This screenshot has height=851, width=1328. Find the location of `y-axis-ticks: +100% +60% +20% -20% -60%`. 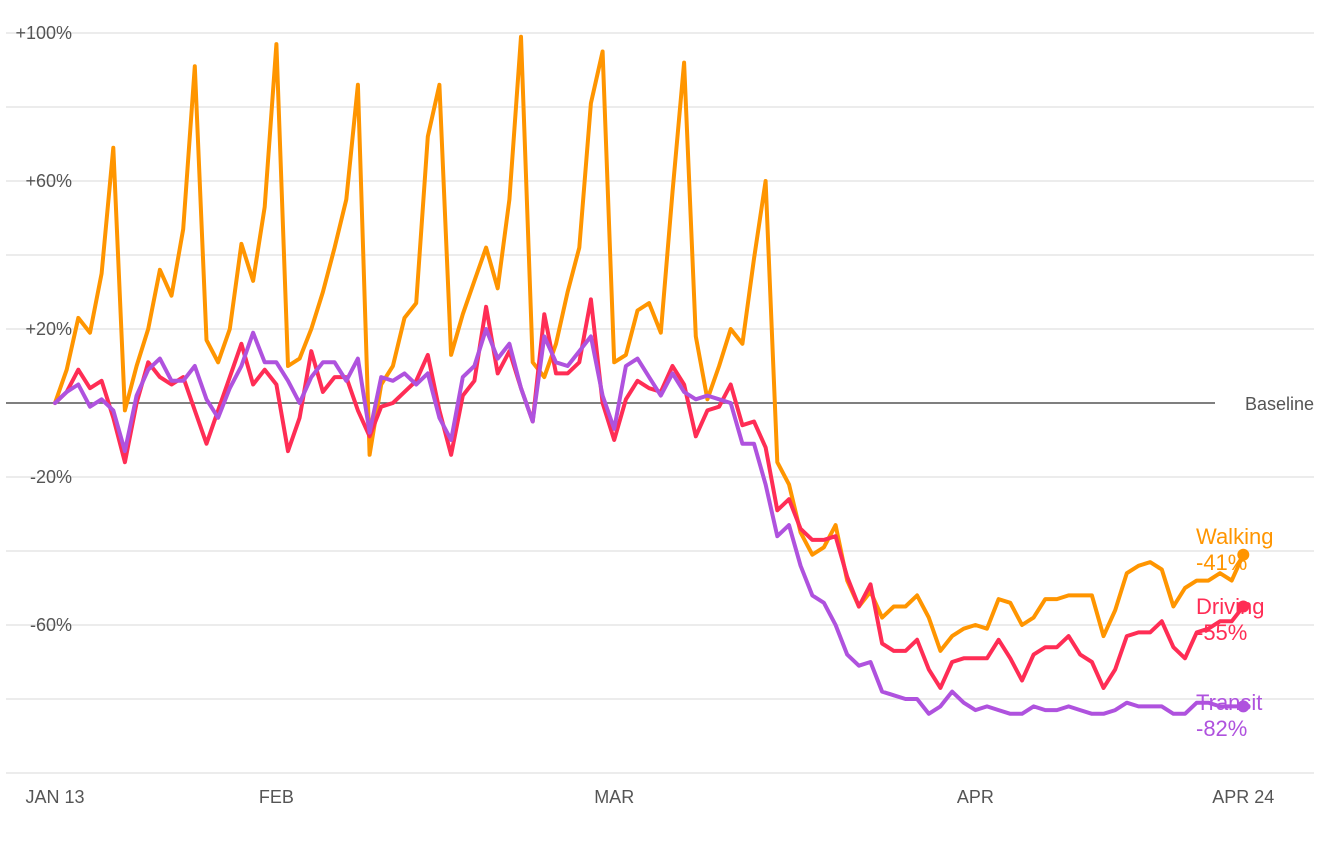

y-axis-ticks: +100% +60% +20% -20% -60% is located at coordinates (43, 329).